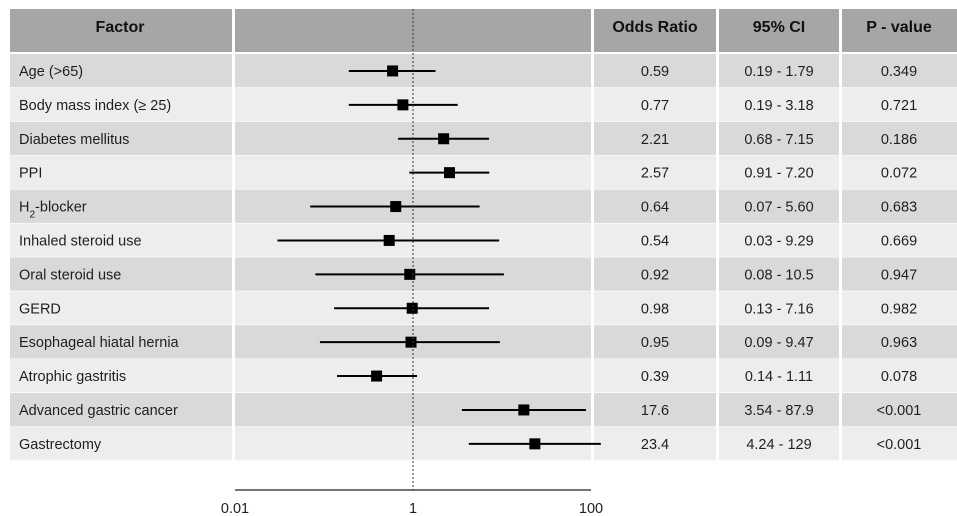 This screenshot has width=957, height=516. I want to click on header-factor: Factor, so click(120, 27).